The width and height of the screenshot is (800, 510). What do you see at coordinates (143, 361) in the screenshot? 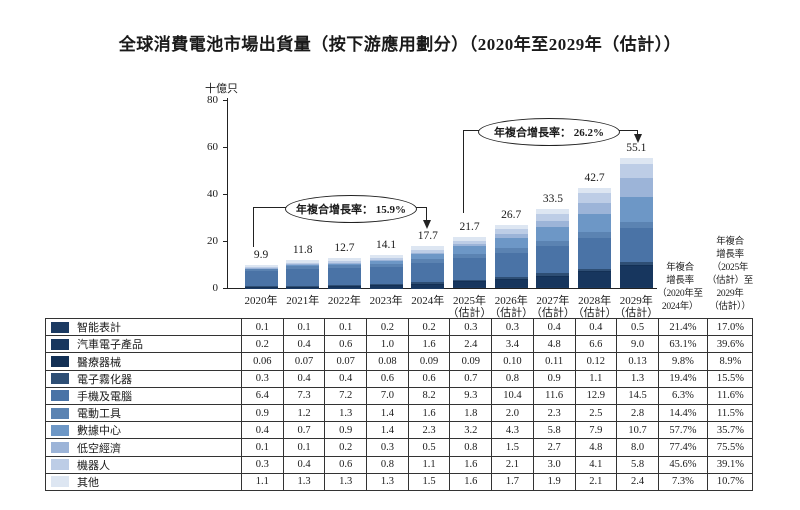
I see `legend-cell: 醫療器械` at bounding box center [143, 361].